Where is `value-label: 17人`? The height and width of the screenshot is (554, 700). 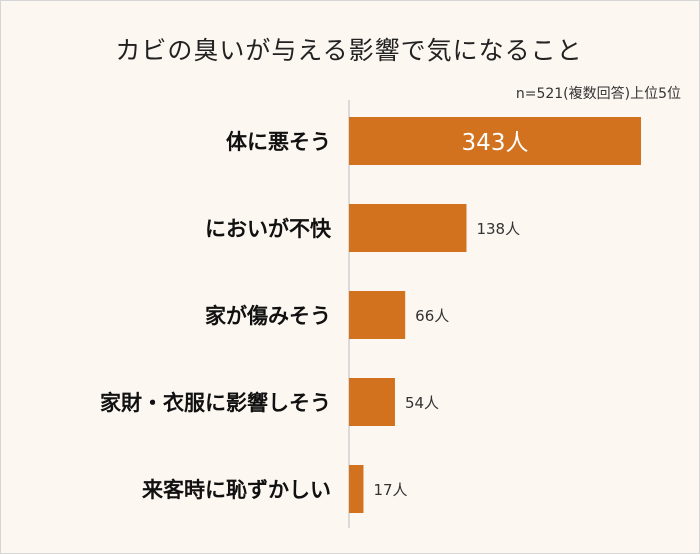
value-label: 17人 is located at coordinates (390, 490).